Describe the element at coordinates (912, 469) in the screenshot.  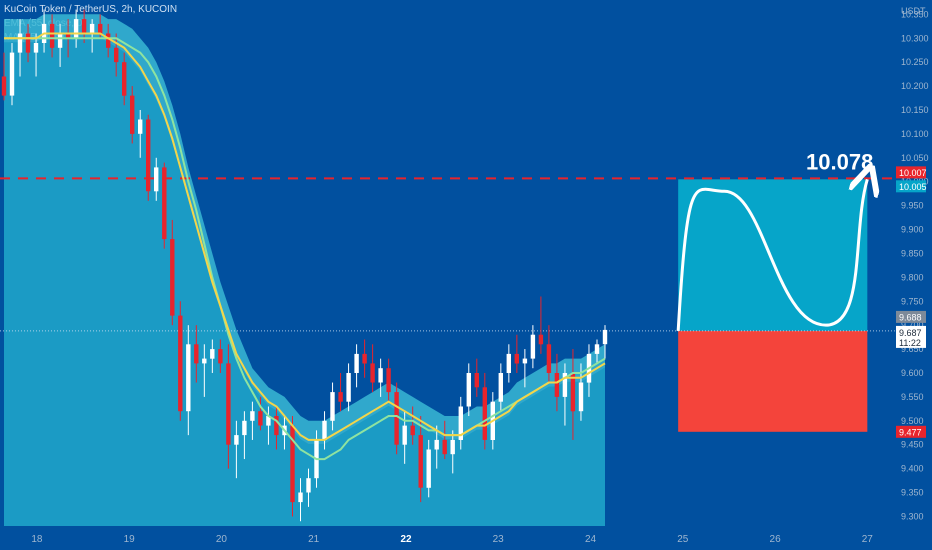
I see `price-tick-label: 9.400` at that location.